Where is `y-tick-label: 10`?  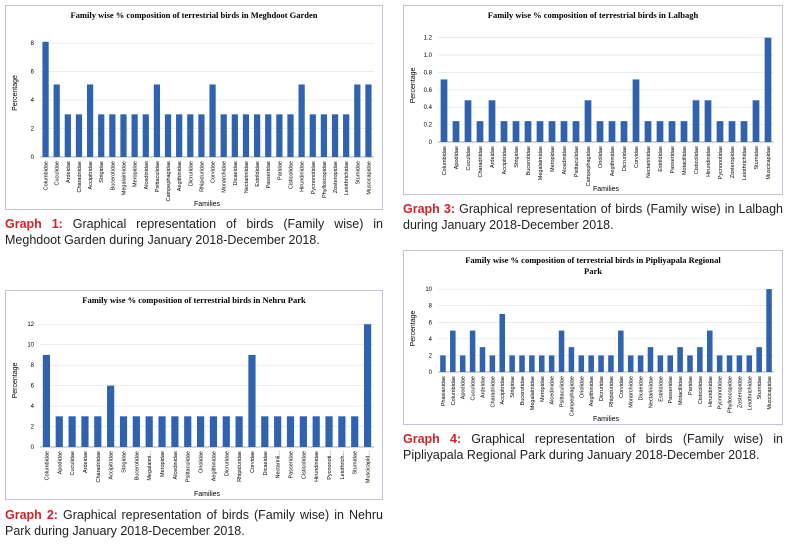 y-tick-label: 10 is located at coordinates (30, 346).